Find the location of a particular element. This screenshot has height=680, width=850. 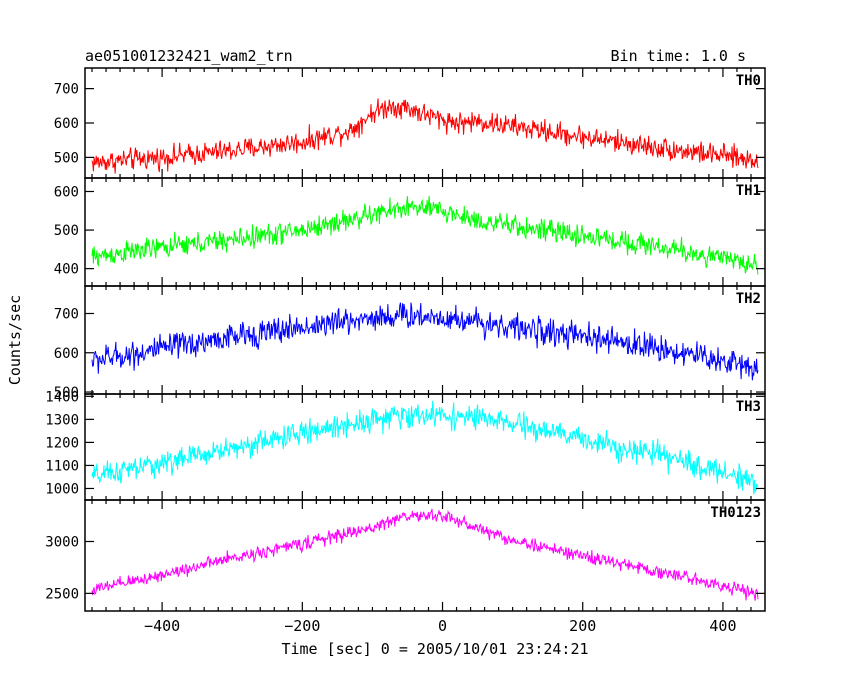

panel-frame-th2 is located at coordinates (425, 340).